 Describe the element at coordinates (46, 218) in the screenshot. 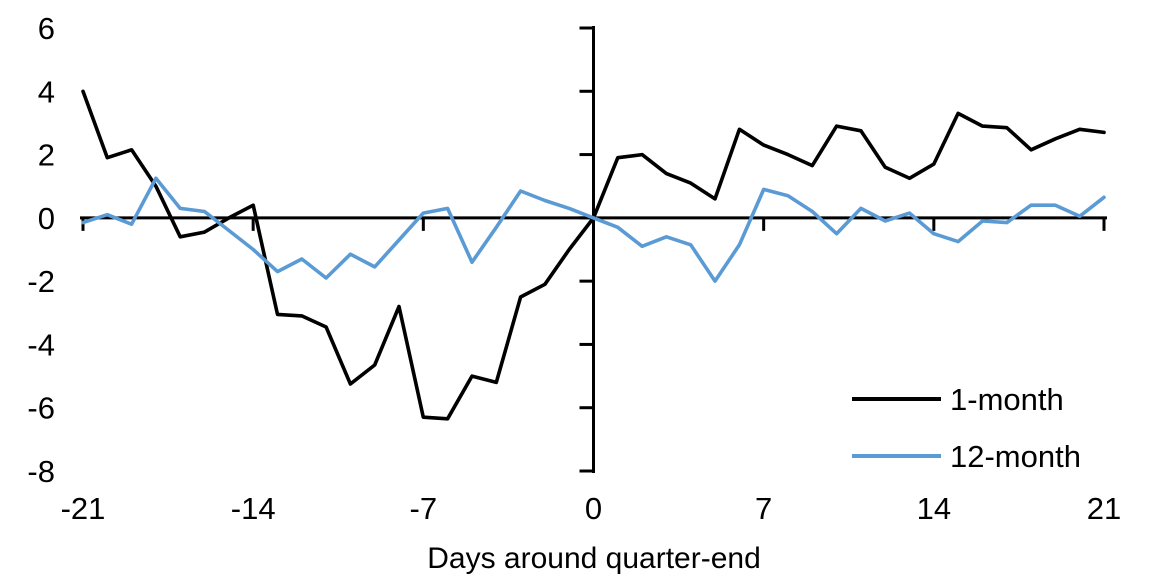

I see `y-tick-label: 0` at that location.